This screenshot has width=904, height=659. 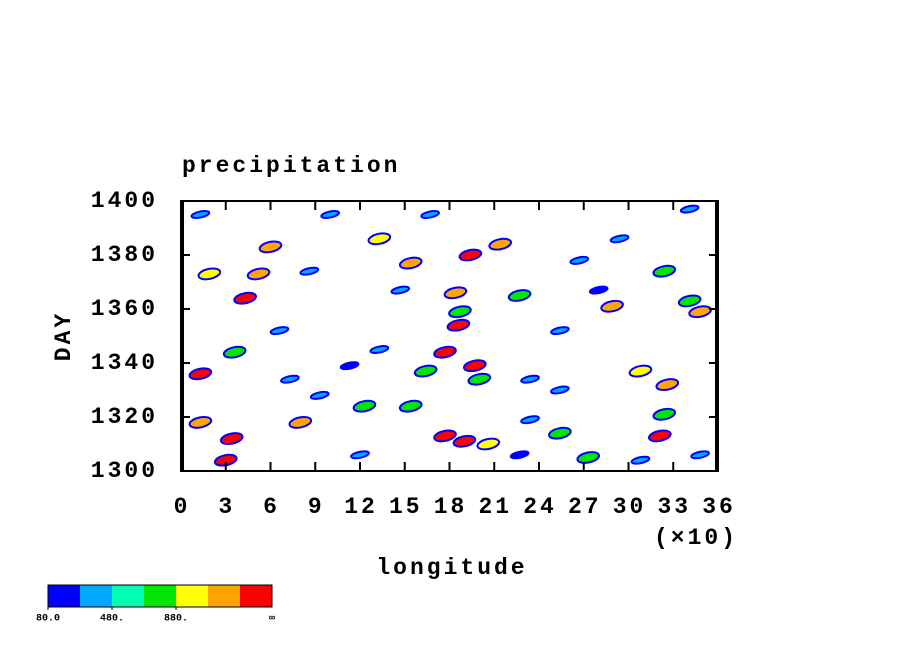 I want to click on y-tick-label: 1320, so click(x=124, y=417).